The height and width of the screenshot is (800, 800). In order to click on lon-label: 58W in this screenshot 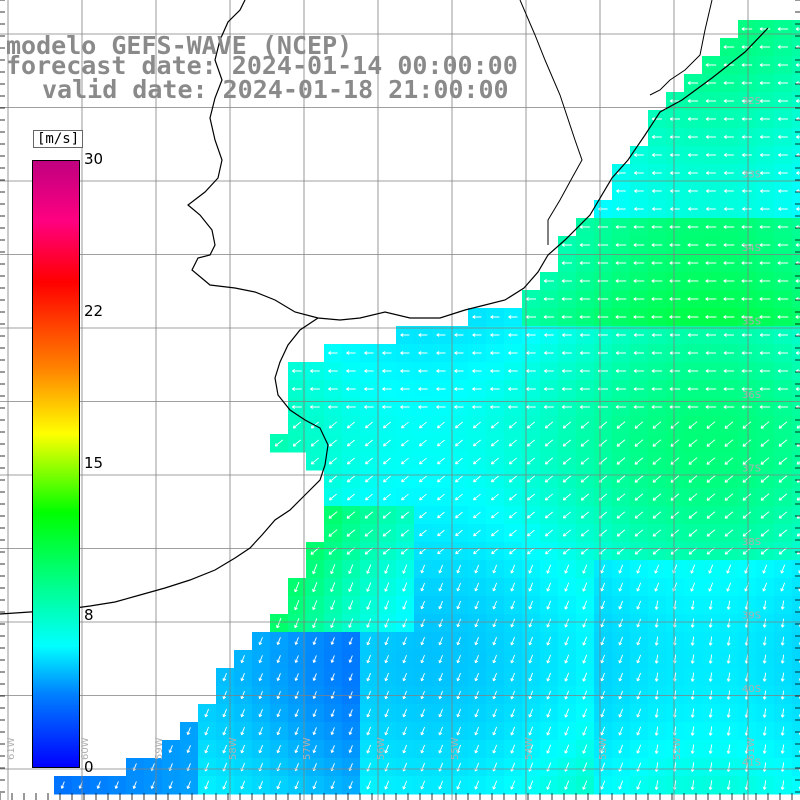, I will do `click(233, 748)`.